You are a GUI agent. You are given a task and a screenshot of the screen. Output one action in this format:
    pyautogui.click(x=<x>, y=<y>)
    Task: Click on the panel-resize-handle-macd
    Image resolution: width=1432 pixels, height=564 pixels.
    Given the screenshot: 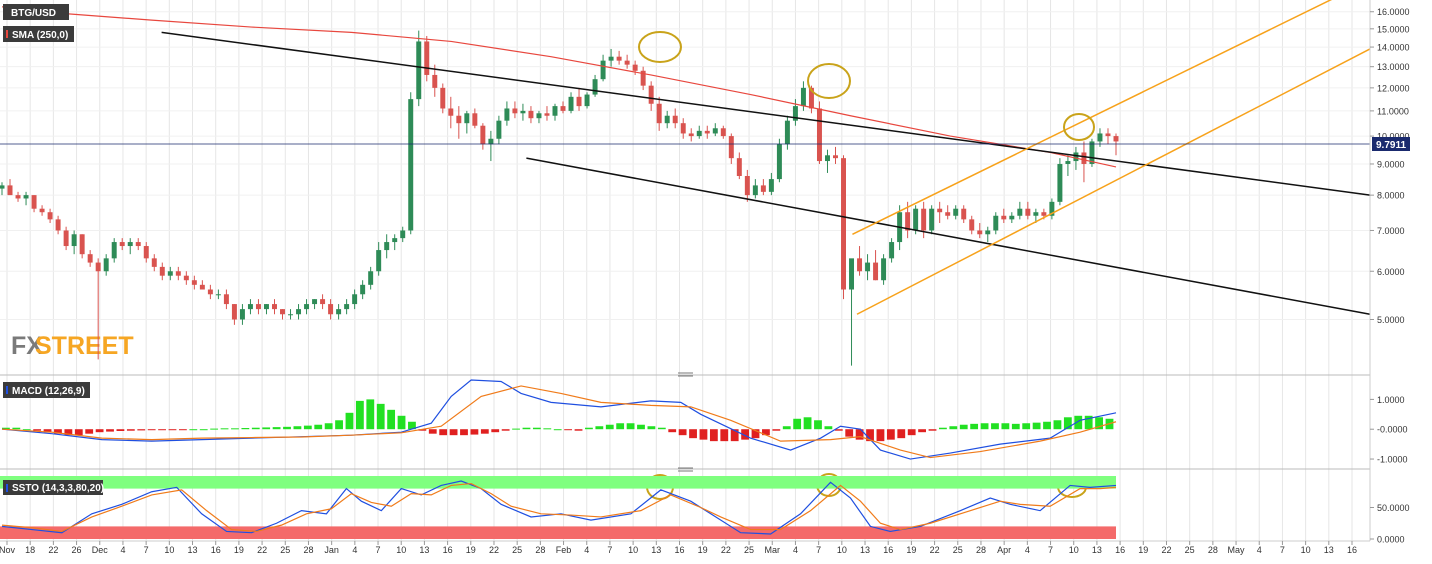 What is the action you would take?
    pyautogui.click(x=685, y=374)
    